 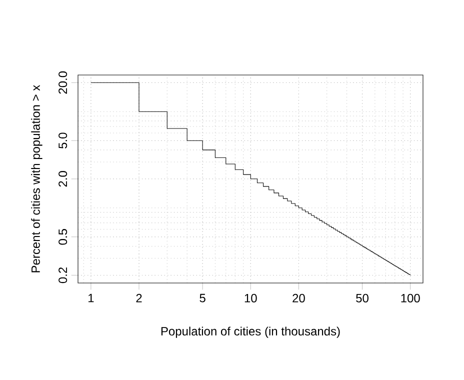 What do you see at coordinates (91, 298) in the screenshot?
I see `x-tick-label: 1` at bounding box center [91, 298].